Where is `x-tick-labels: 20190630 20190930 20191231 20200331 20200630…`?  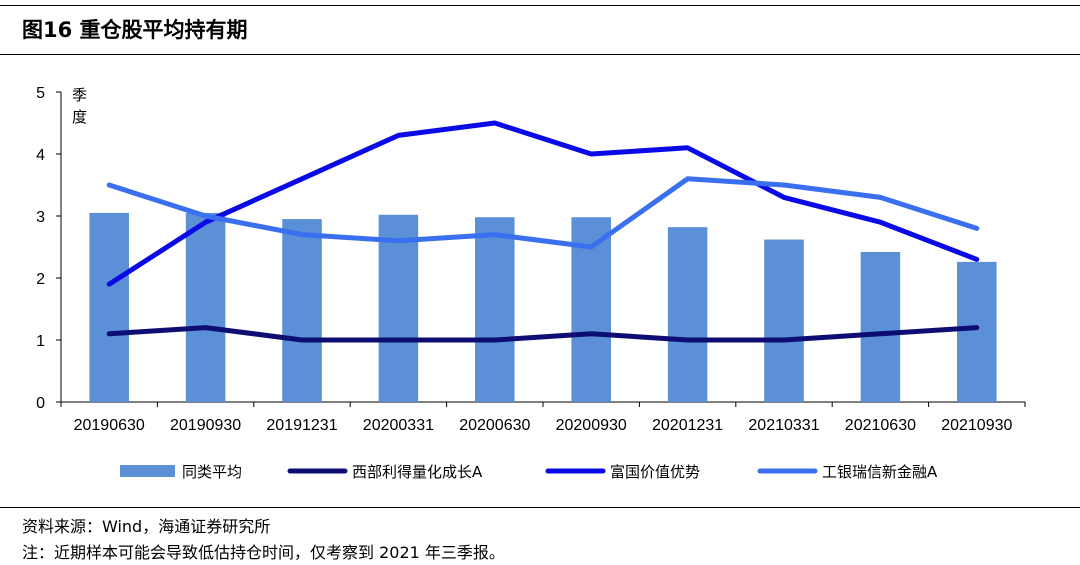
x-tick-labels: 20190630 20190930 20191231 20200331 20200630… is located at coordinates (543, 425).